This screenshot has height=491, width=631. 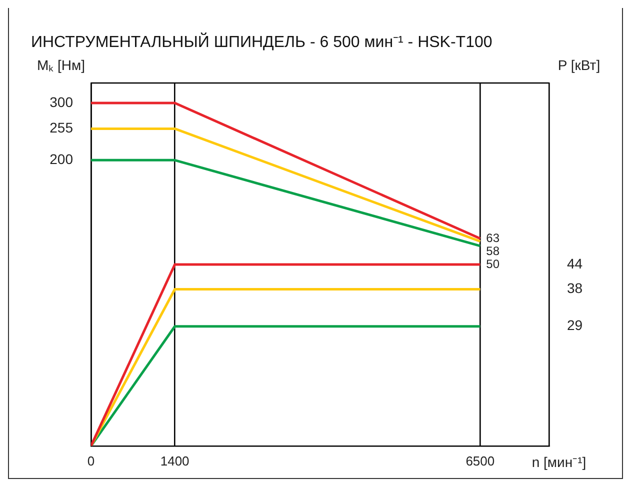 I want to click on chart-title: ИНСТРУМЕНТАЛЬНЫЙ ШПИНДЕЛЬ - 6 500 мин⁻¹ - HSK-T100, so click(x=261, y=42).